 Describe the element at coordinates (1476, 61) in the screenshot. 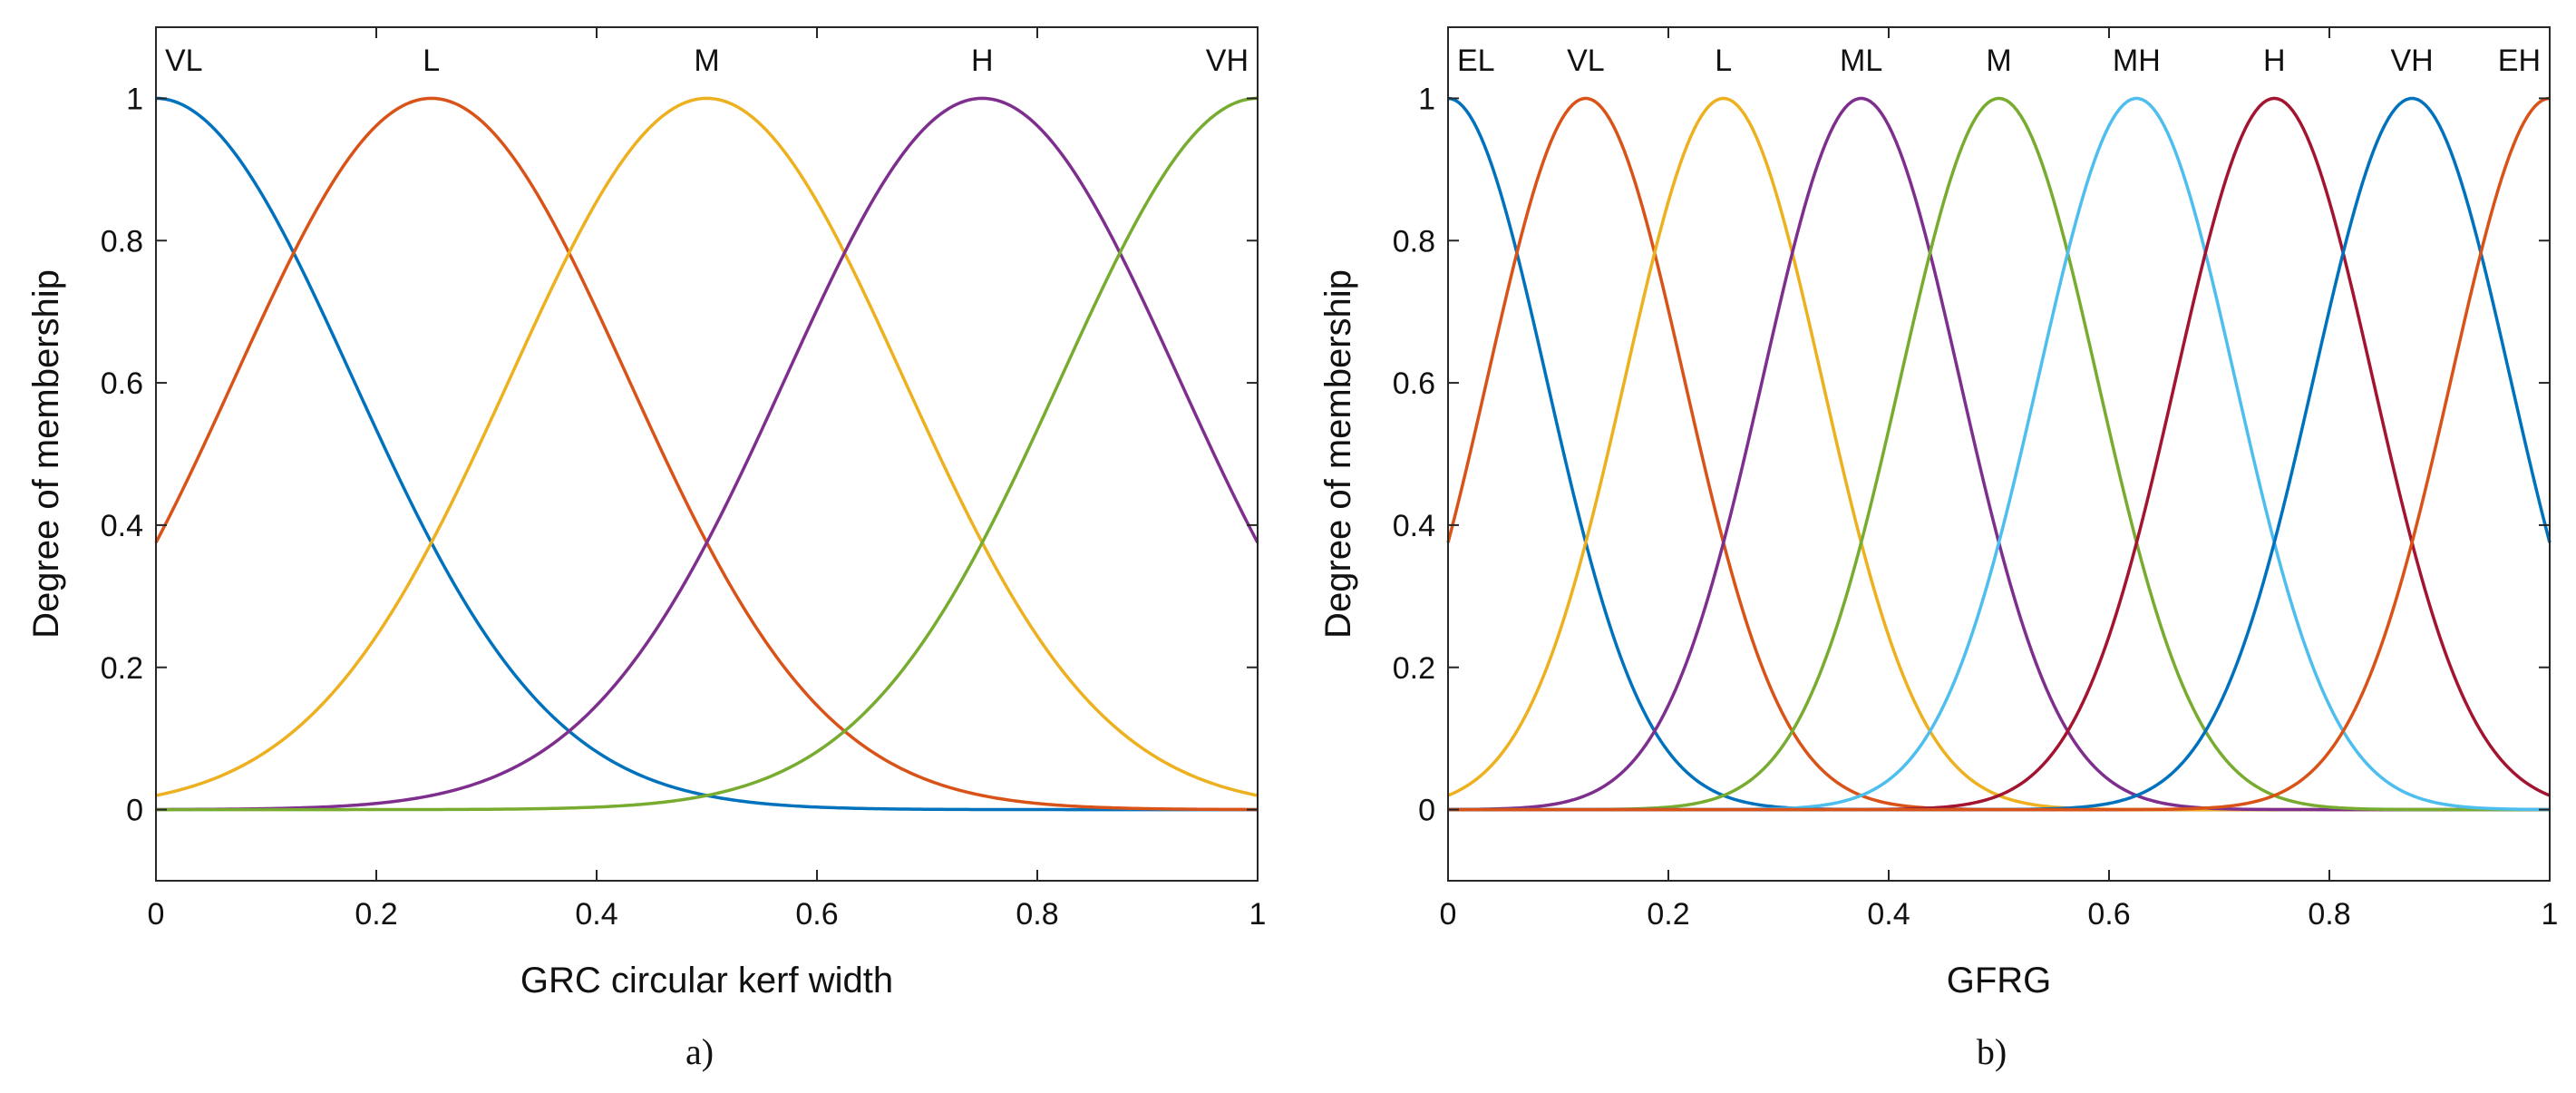

I see `series-label-el: EL` at that location.